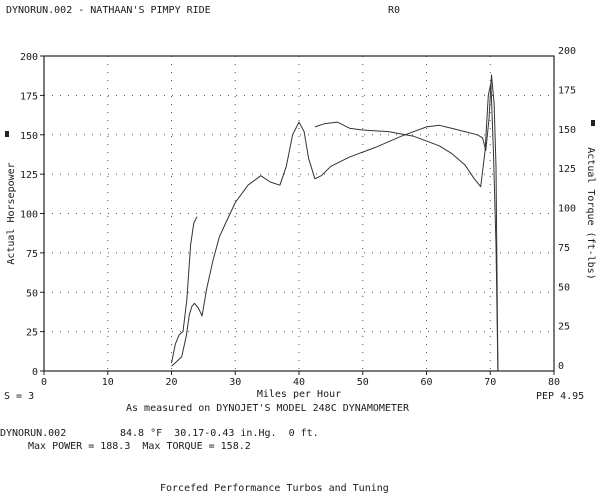  What do you see at coordinates (219, 433) in the screenshot?
I see `conditions: 84.8 °F 30.17-0.43 in.Hg. 0 ft.` at bounding box center [219, 433].